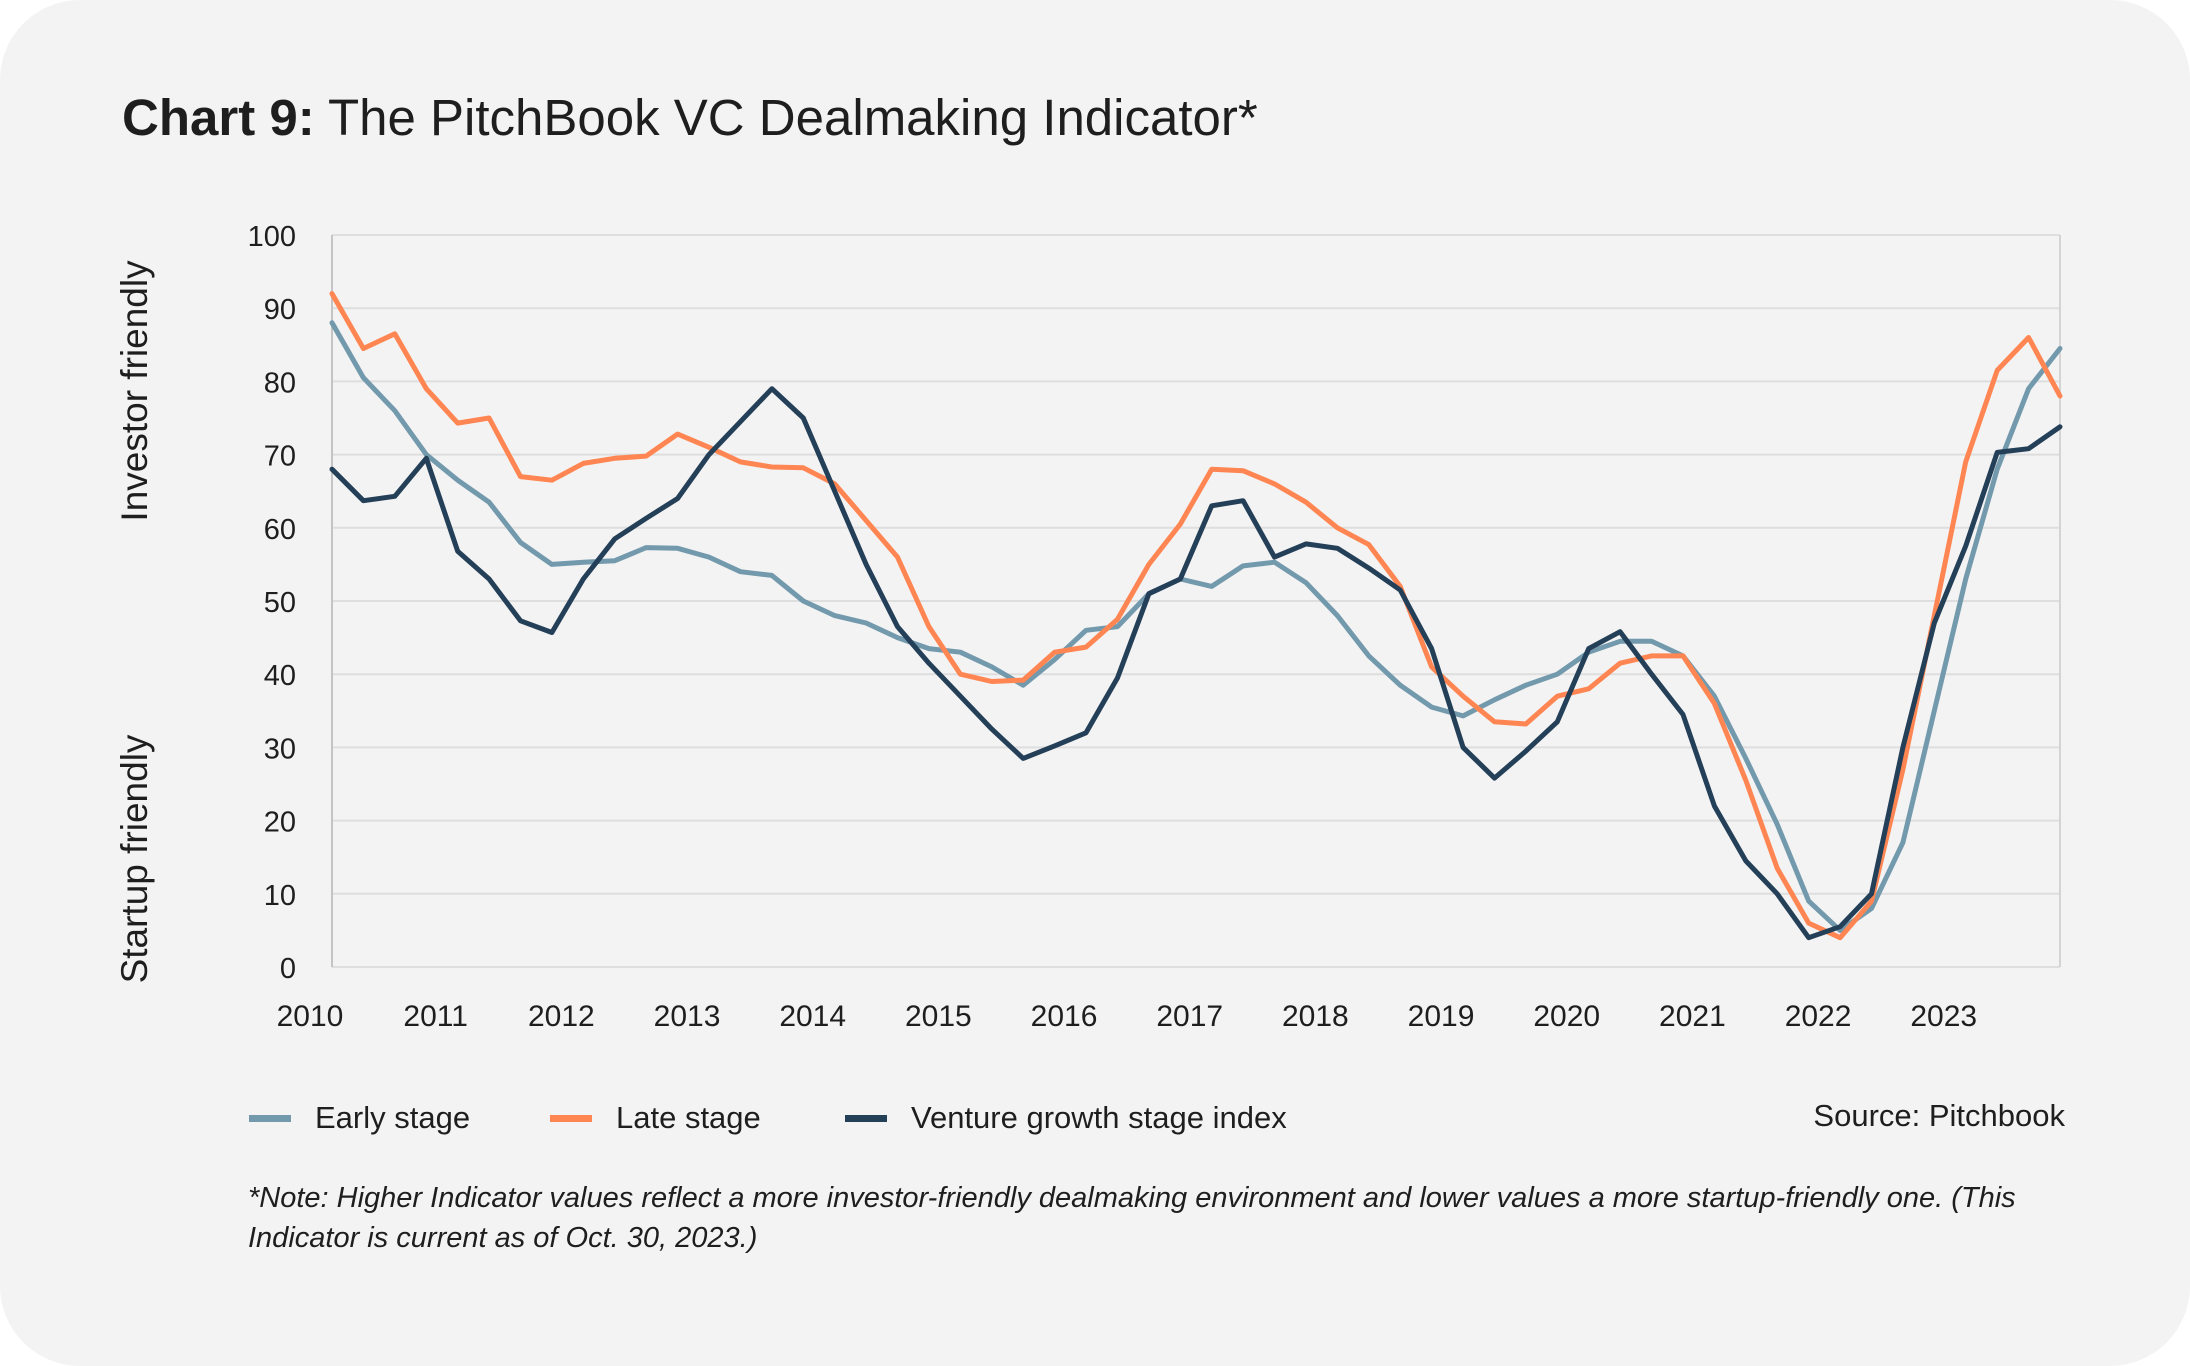 The image size is (2190, 1366). I want to click on y-tick-label: 50, so click(280, 603).